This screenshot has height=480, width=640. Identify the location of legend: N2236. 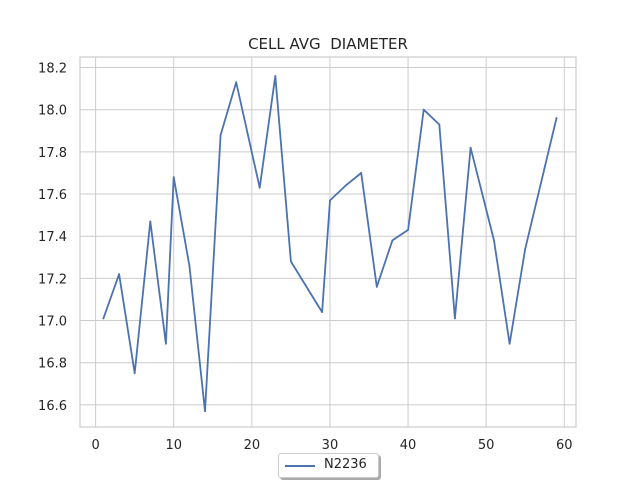
(328, 465).